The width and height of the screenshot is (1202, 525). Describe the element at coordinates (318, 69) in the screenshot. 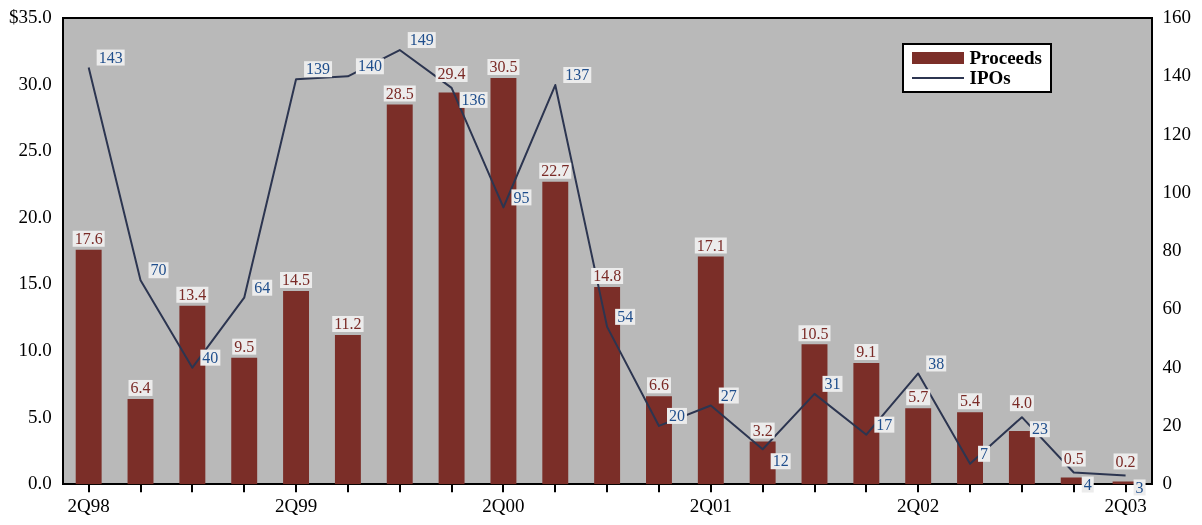

I see `data-label: 139` at that location.